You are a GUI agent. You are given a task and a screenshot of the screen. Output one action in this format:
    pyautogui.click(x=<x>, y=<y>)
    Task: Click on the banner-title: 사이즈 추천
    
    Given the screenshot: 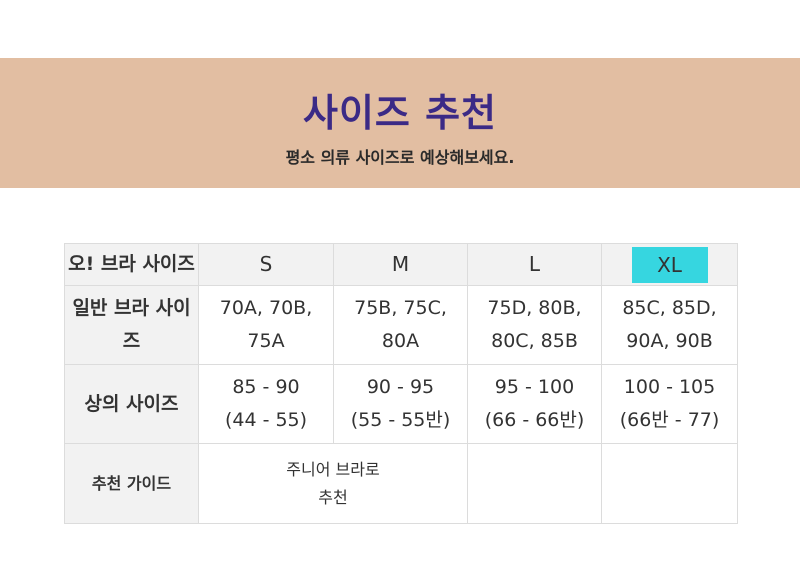 What is the action you would take?
    pyautogui.click(x=400, y=113)
    